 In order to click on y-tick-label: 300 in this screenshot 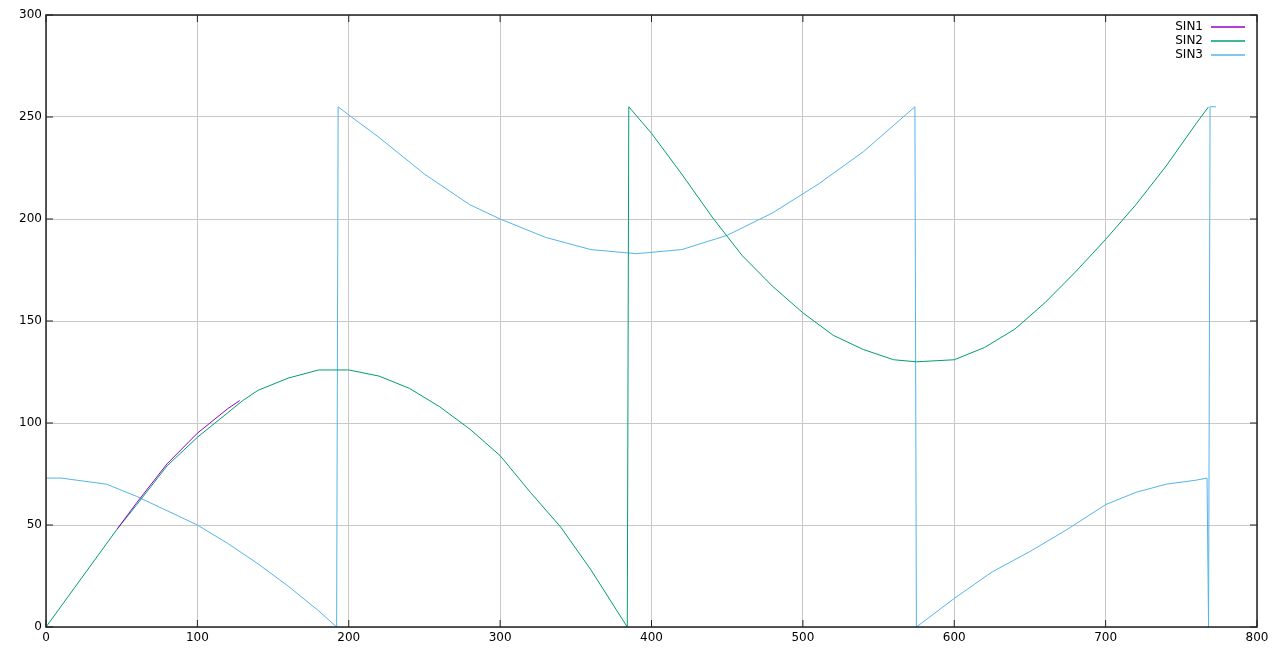, I will do `click(30, 14)`.